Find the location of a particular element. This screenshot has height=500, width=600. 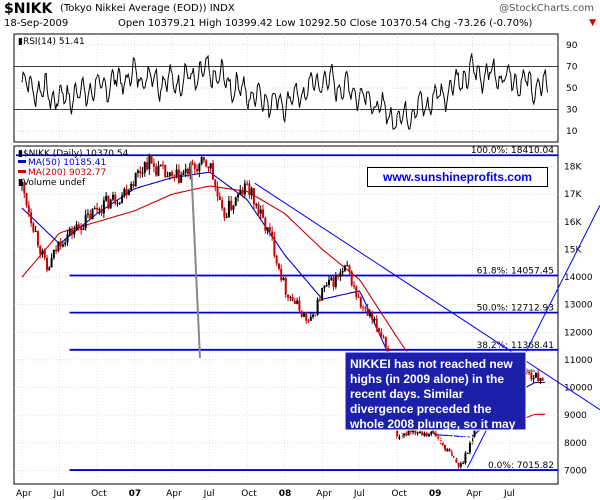

ma50-legend-label: MA(50) 10185.41 is located at coordinates (67, 163).